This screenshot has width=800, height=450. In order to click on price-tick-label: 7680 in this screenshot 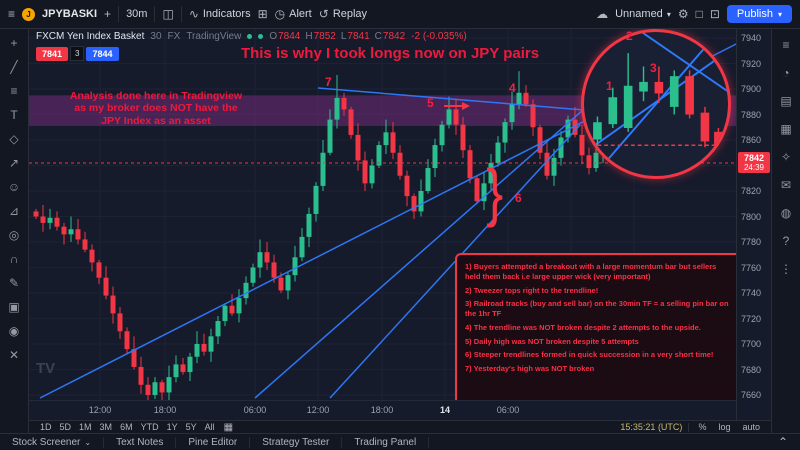, I will do `click(751, 369)`.